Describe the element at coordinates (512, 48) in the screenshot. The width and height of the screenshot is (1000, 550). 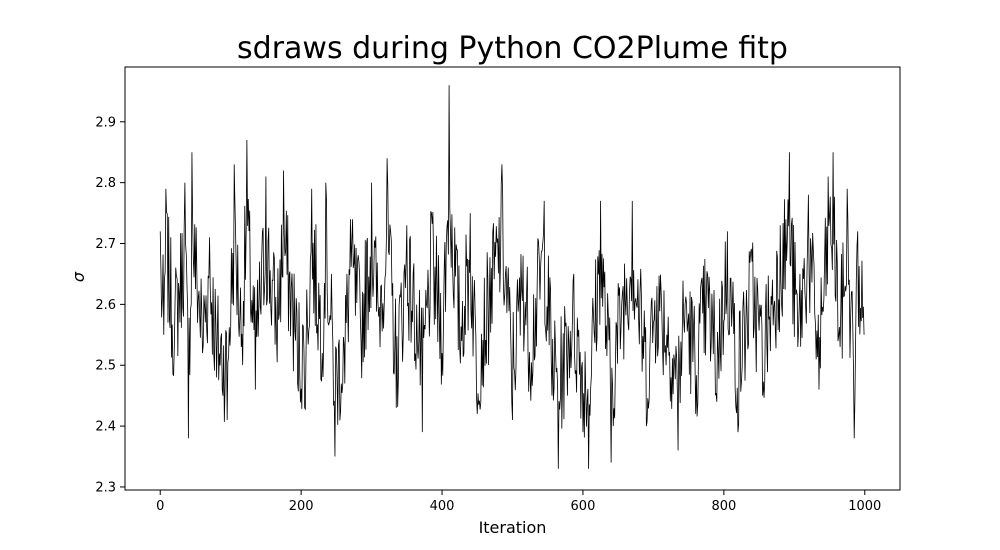
I see `chart-title: sdraws during Python CO2Plume fitp` at that location.